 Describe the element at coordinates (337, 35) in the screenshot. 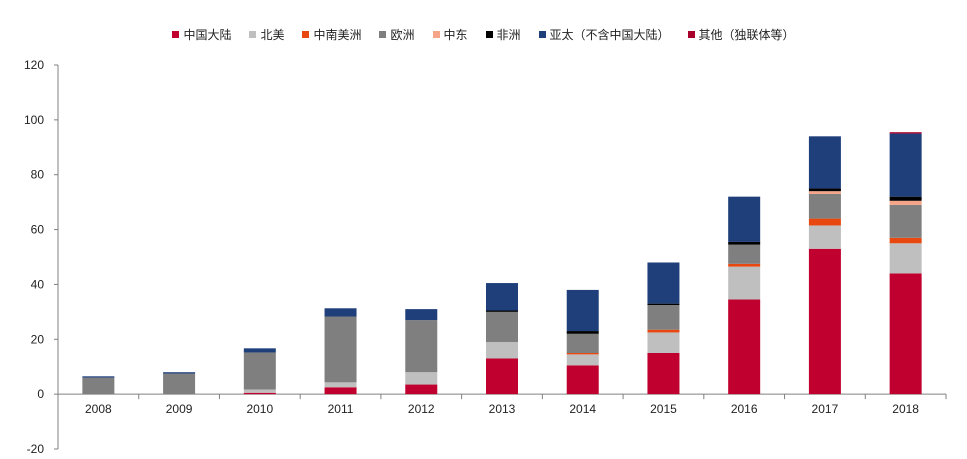

I see `legend-label: 中南美洲` at that location.